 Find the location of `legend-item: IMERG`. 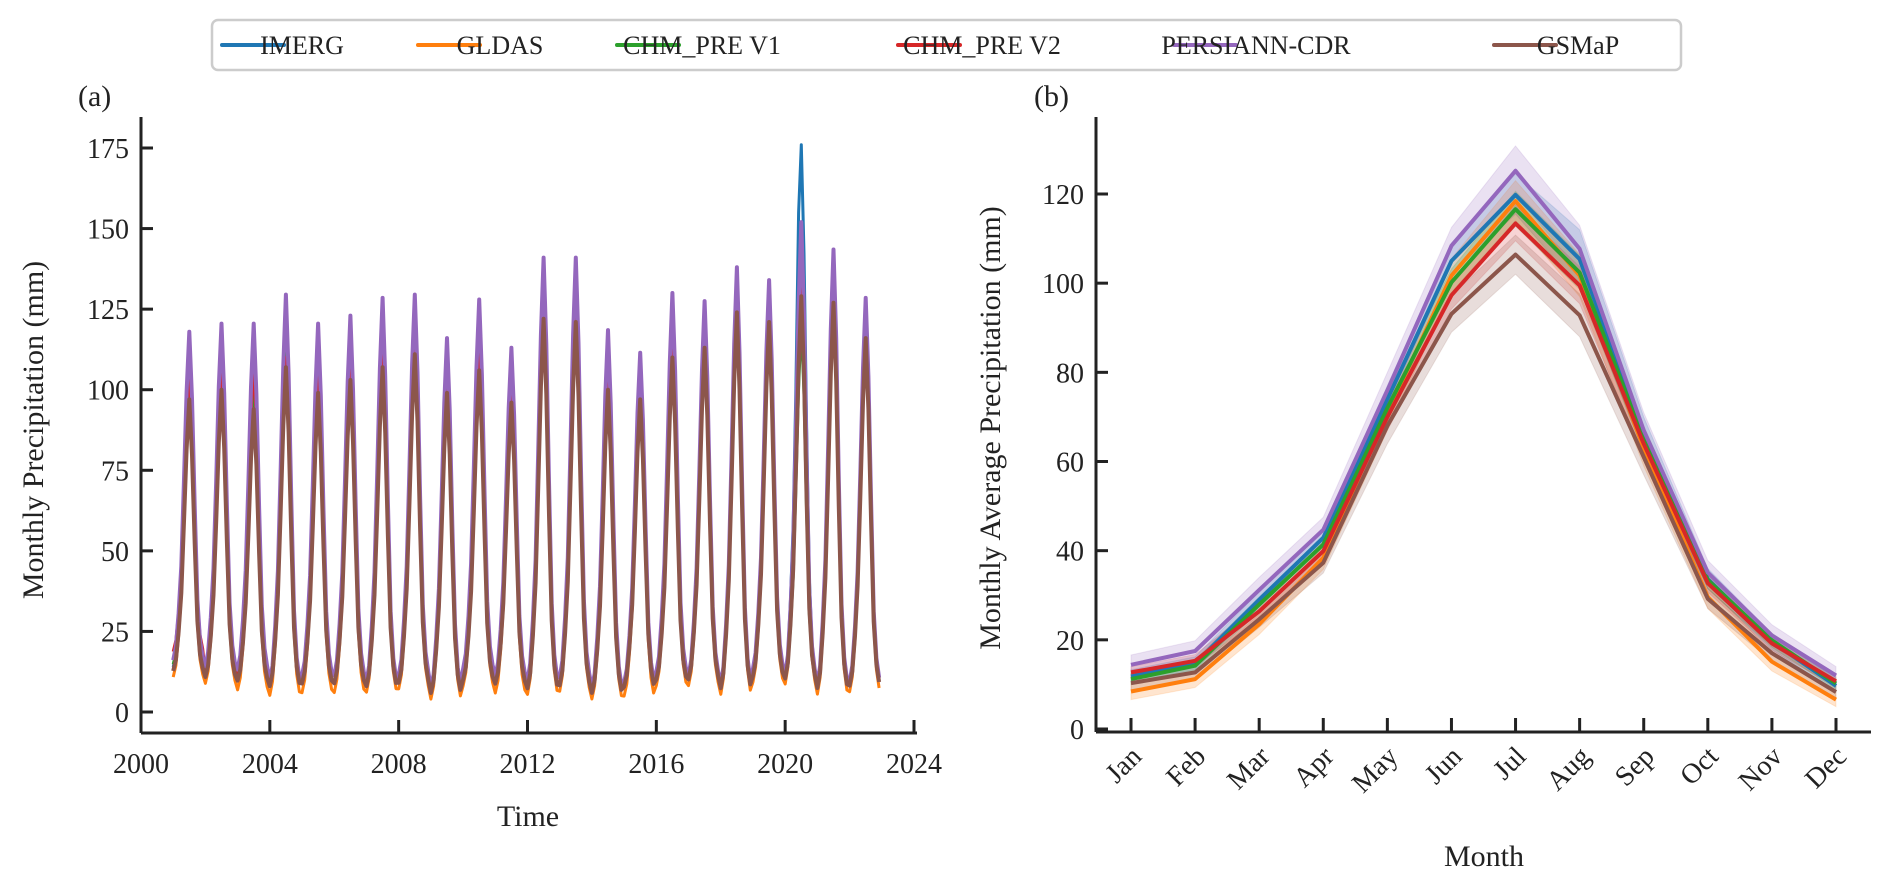

legend-item: IMERG is located at coordinates (282, 45).